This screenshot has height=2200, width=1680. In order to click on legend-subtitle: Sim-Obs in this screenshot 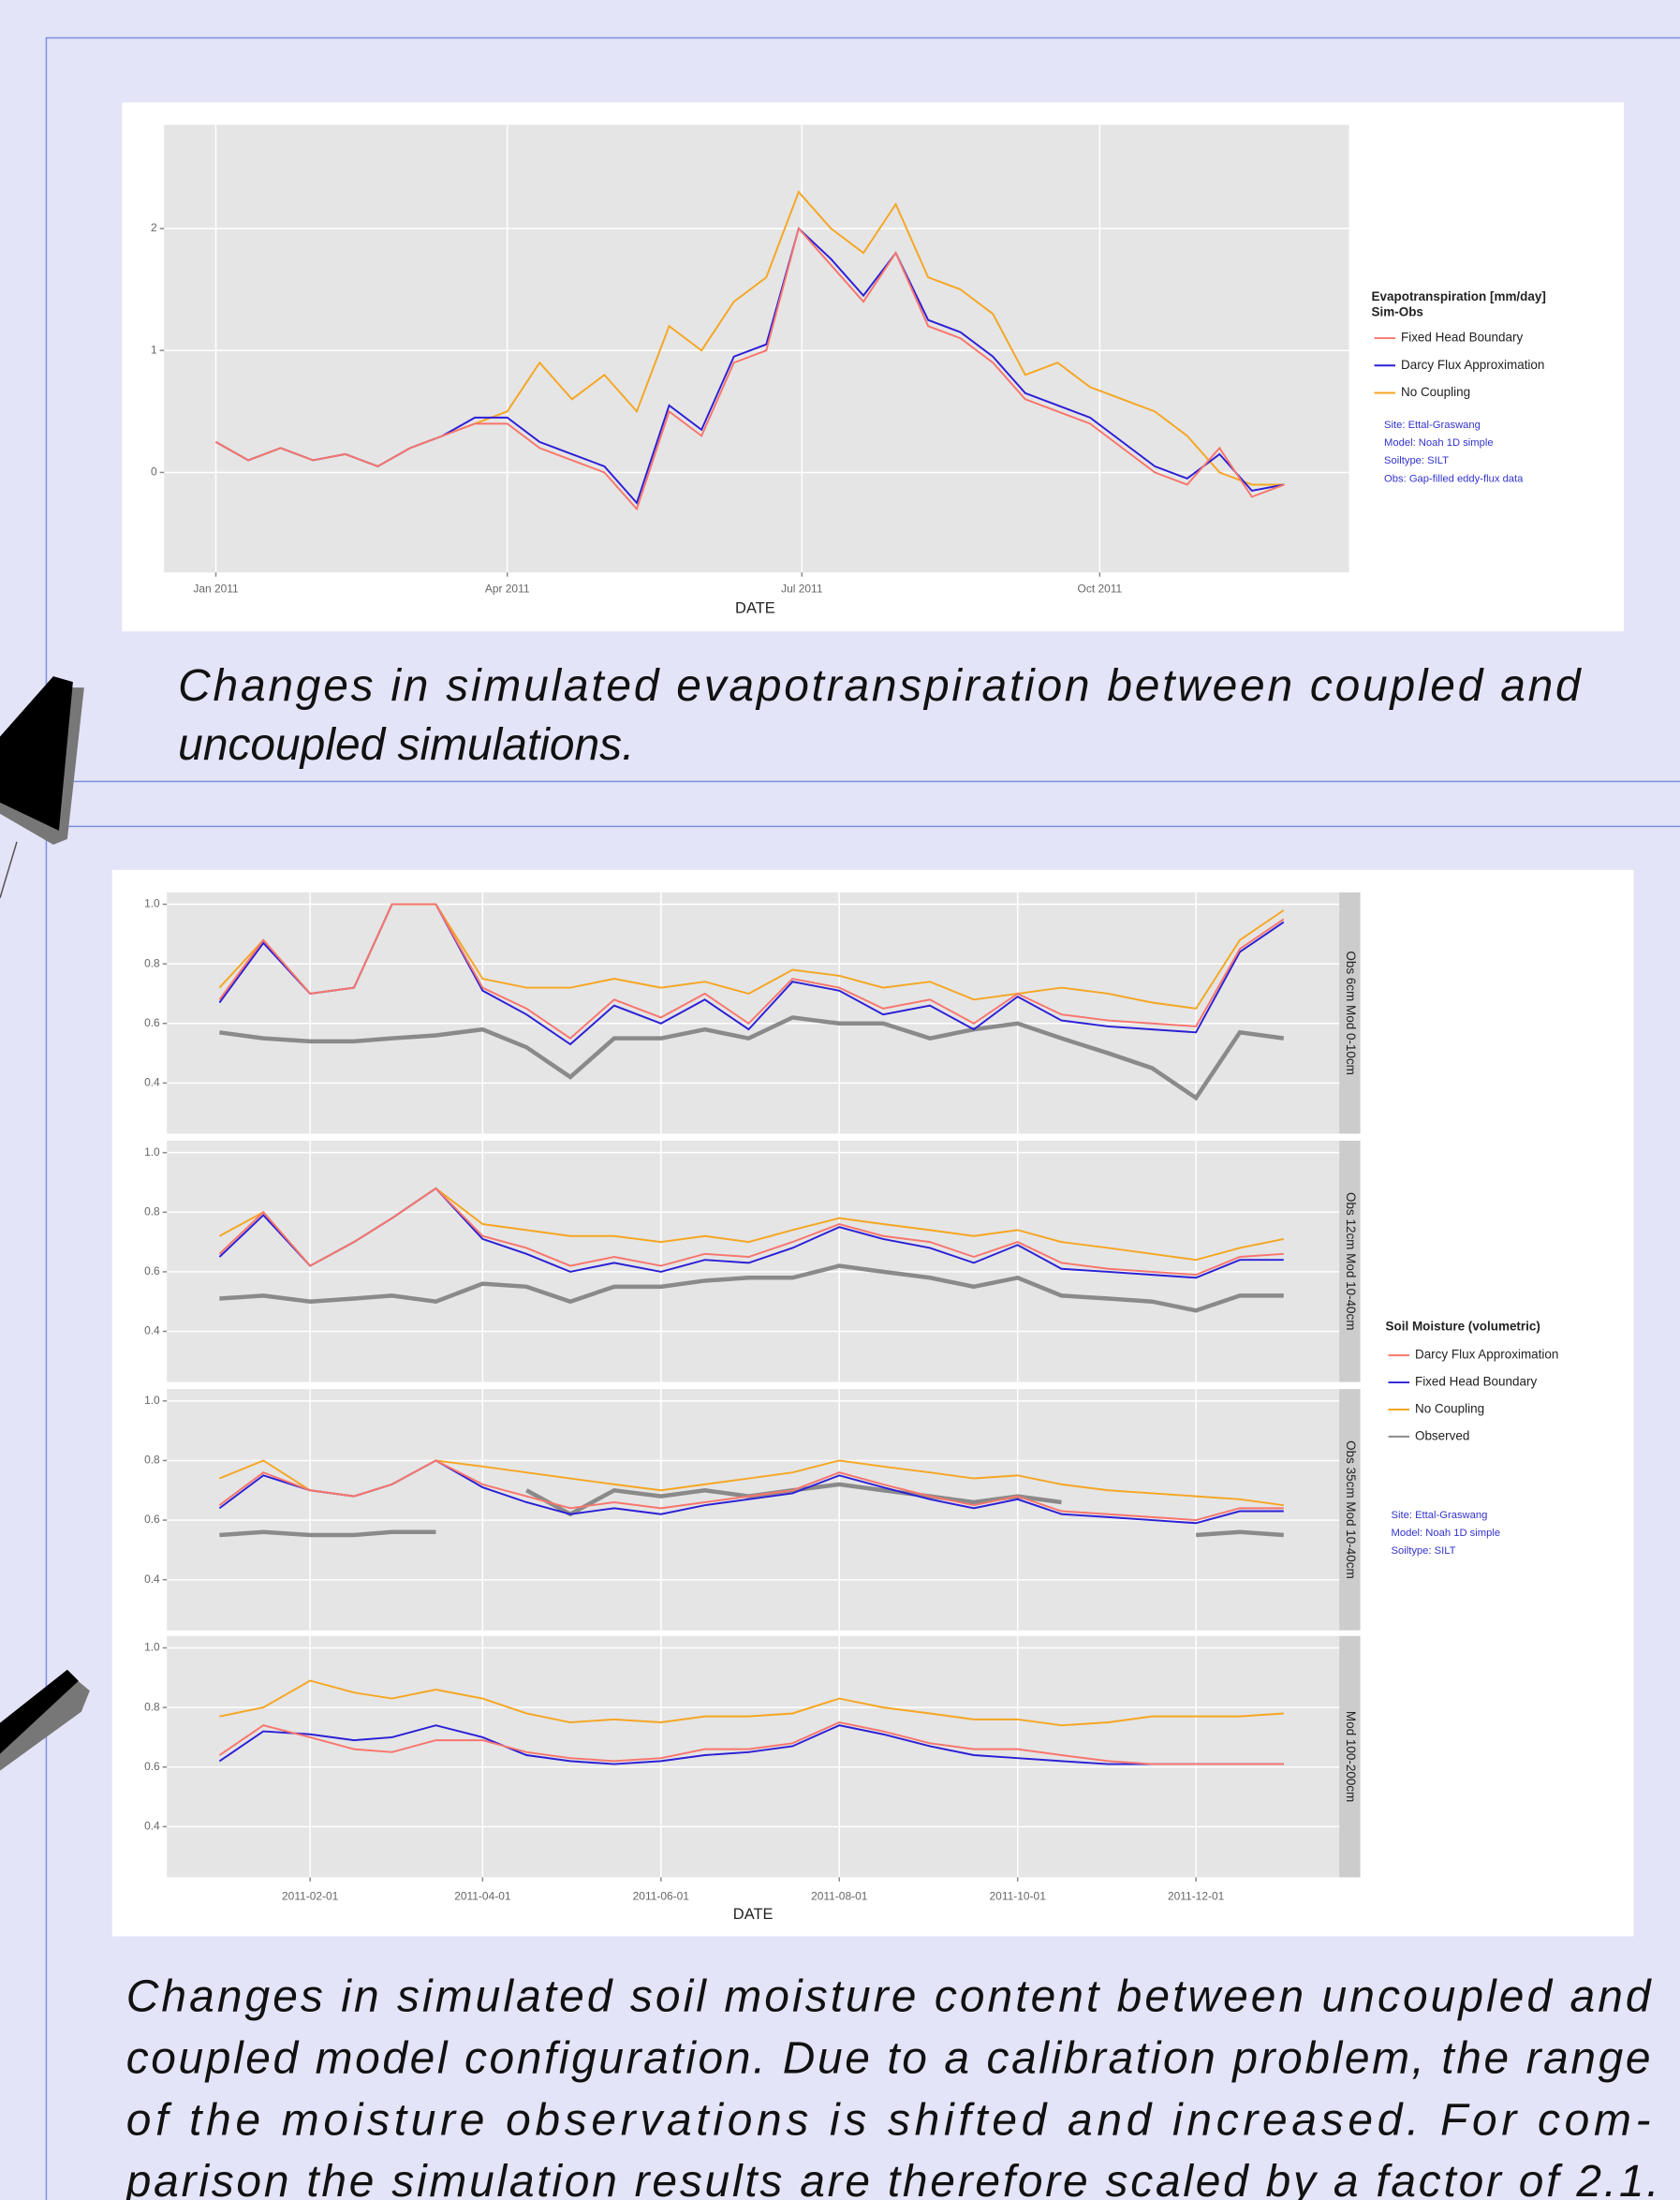, I will do `click(1397, 312)`.